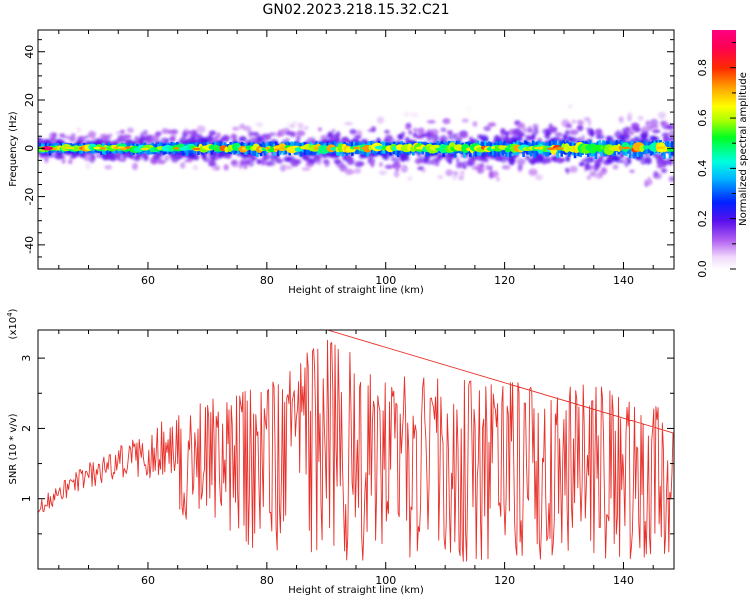 This screenshot has height=600, width=750. What do you see at coordinates (29, 148) in the screenshot?
I see `spectrogram-ytick-label: 0` at bounding box center [29, 148].